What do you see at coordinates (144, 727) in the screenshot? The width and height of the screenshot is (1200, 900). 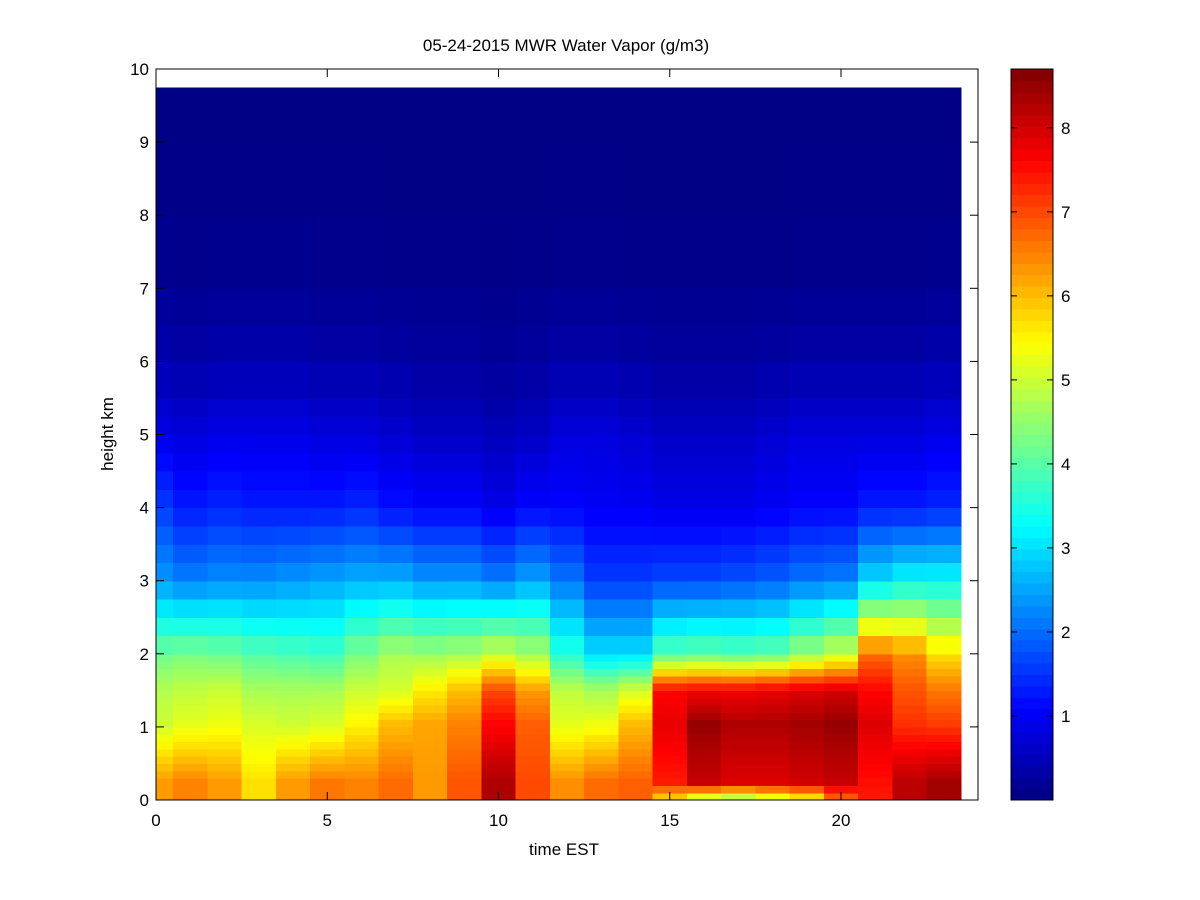 I see `y-tick-label: 1` at bounding box center [144, 727].